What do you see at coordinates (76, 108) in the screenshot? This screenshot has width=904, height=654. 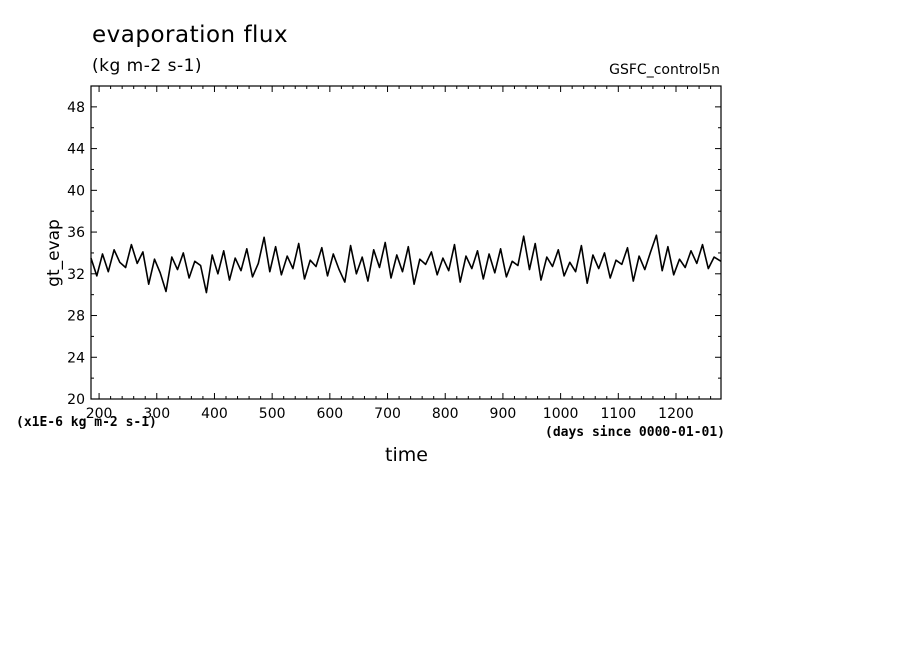 I see `y-tick-label: 48` at bounding box center [76, 108].